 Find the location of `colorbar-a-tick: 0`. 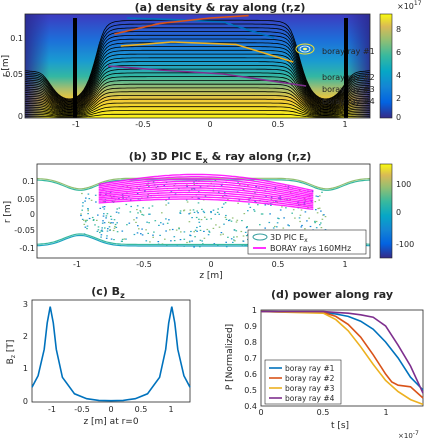

colorbar-a-tick: 0 is located at coordinates (398, 117).